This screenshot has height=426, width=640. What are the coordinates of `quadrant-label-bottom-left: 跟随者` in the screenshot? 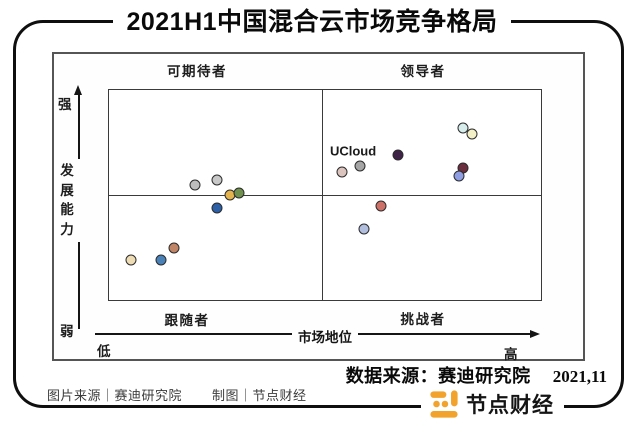 It's located at (187, 320).